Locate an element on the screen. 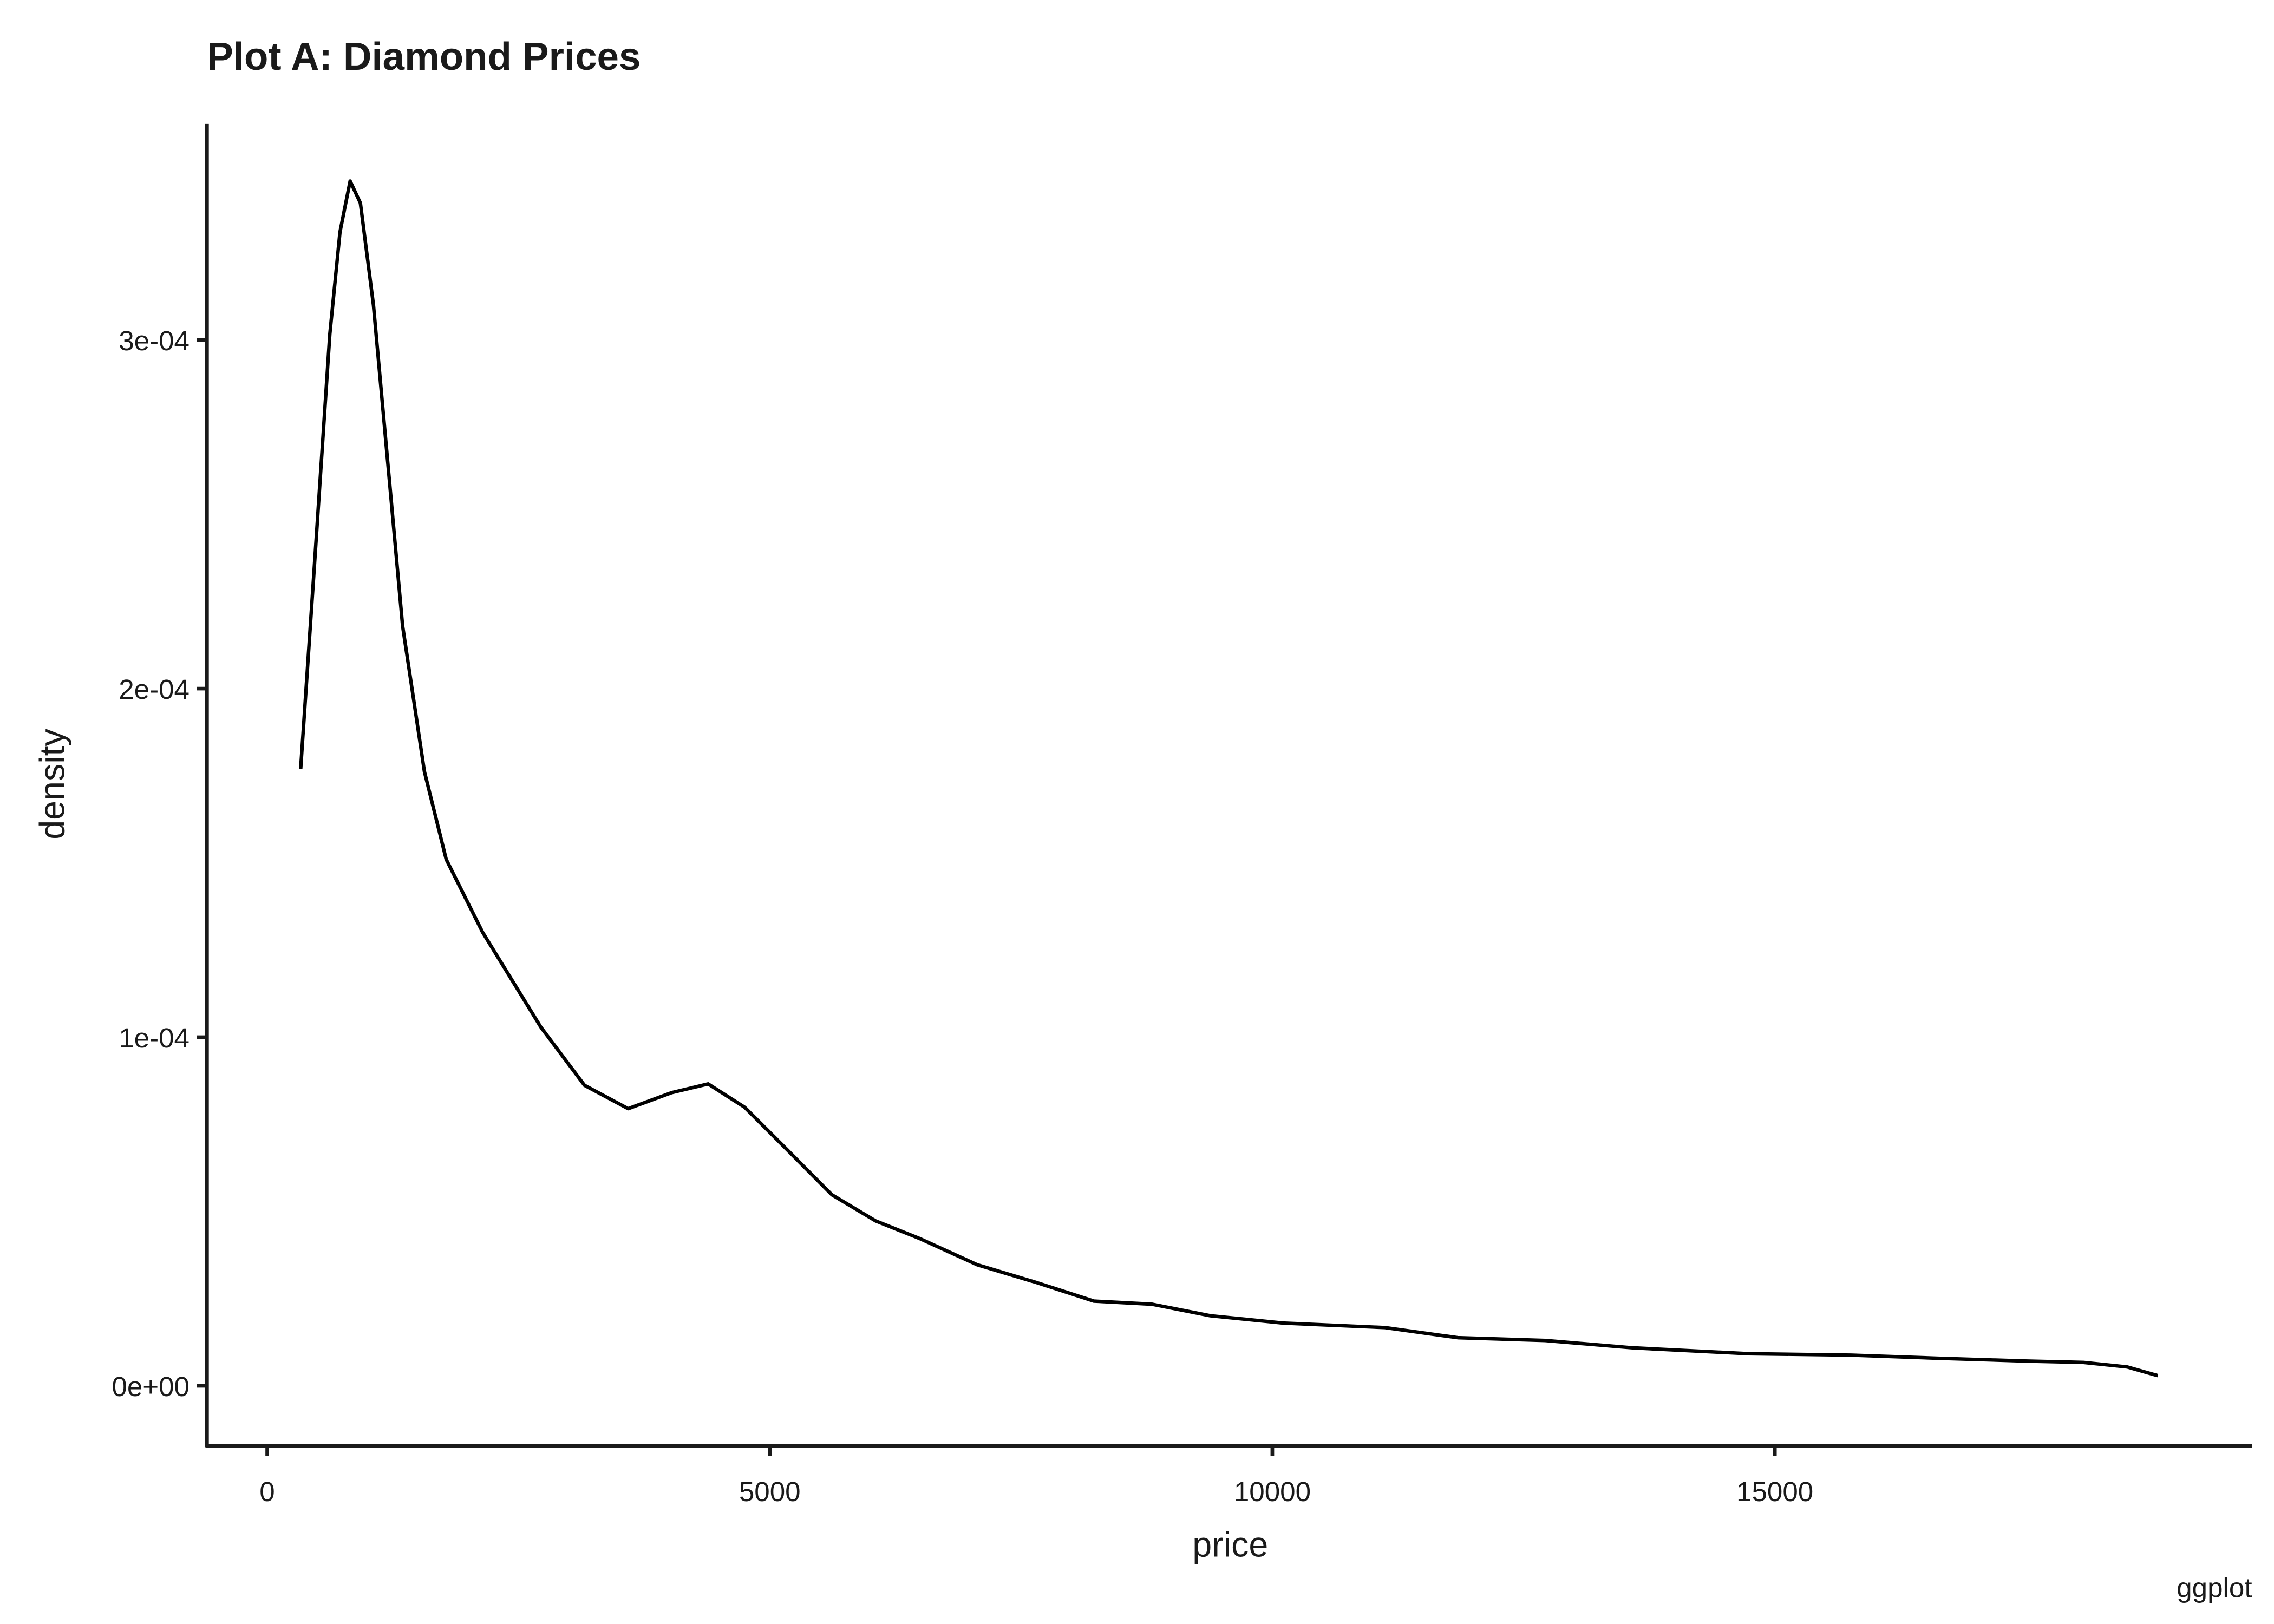  x-axis-label: price is located at coordinates (1230, 1545).